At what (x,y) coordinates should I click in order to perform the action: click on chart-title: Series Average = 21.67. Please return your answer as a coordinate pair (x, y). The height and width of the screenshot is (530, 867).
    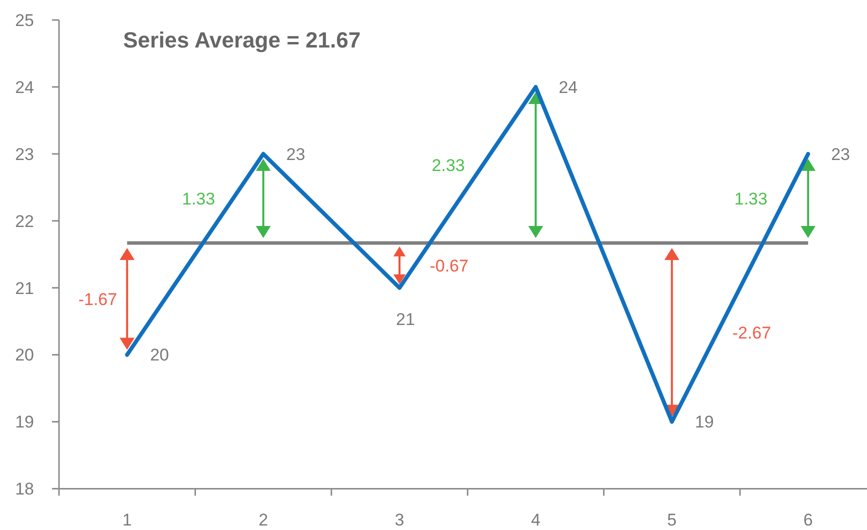
    Looking at the image, I should click on (242, 40).